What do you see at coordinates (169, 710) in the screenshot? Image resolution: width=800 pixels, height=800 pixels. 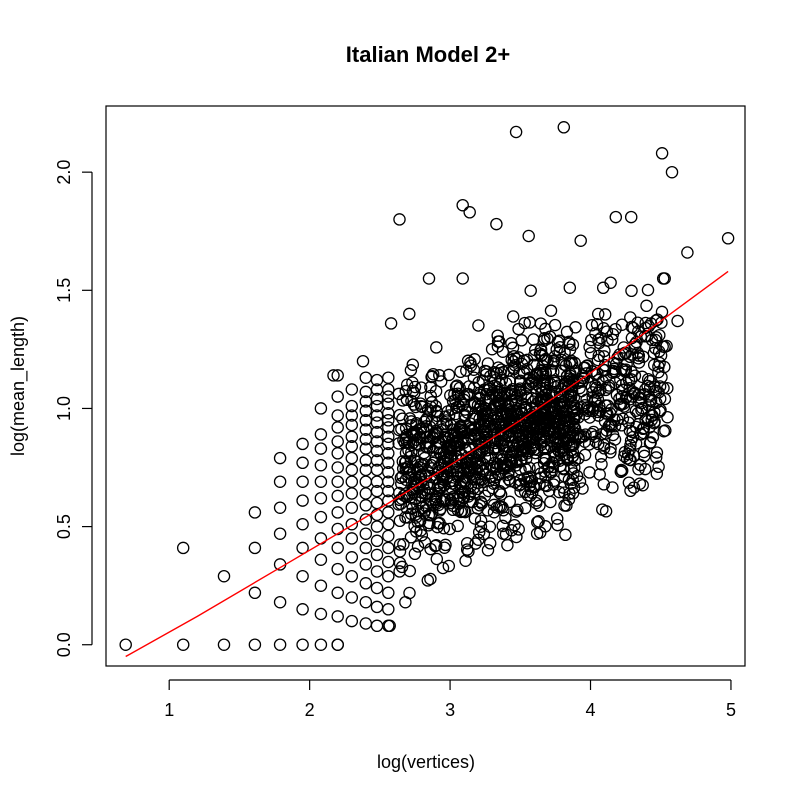 I see `x-tick-label: 1` at bounding box center [169, 710].